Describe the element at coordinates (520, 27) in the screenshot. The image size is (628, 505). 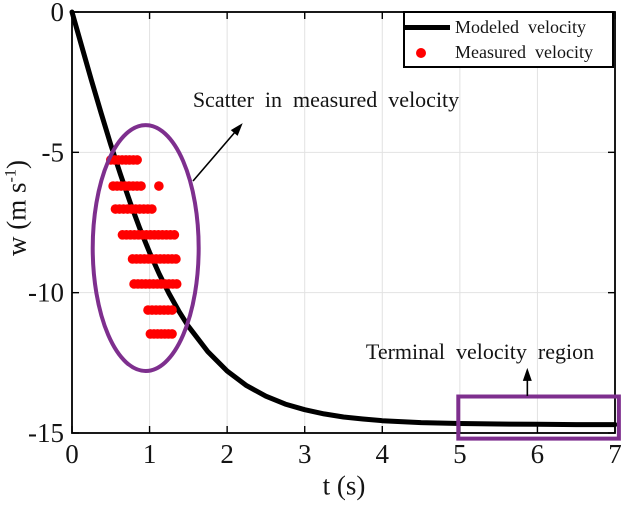
I see `legend-label-modeled: Modeled velocity` at that location.